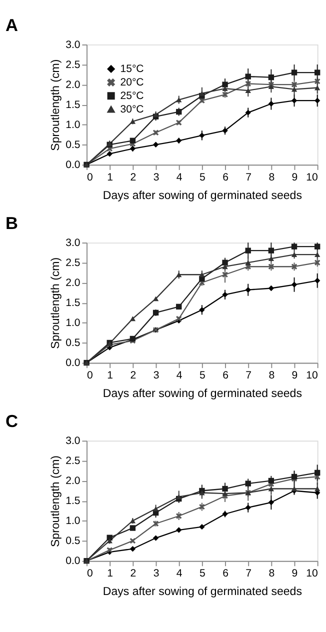 The height and width of the screenshot is (632, 326). Describe the element at coordinates (11, 25) in the screenshot. I see `chart-title: A` at that location.